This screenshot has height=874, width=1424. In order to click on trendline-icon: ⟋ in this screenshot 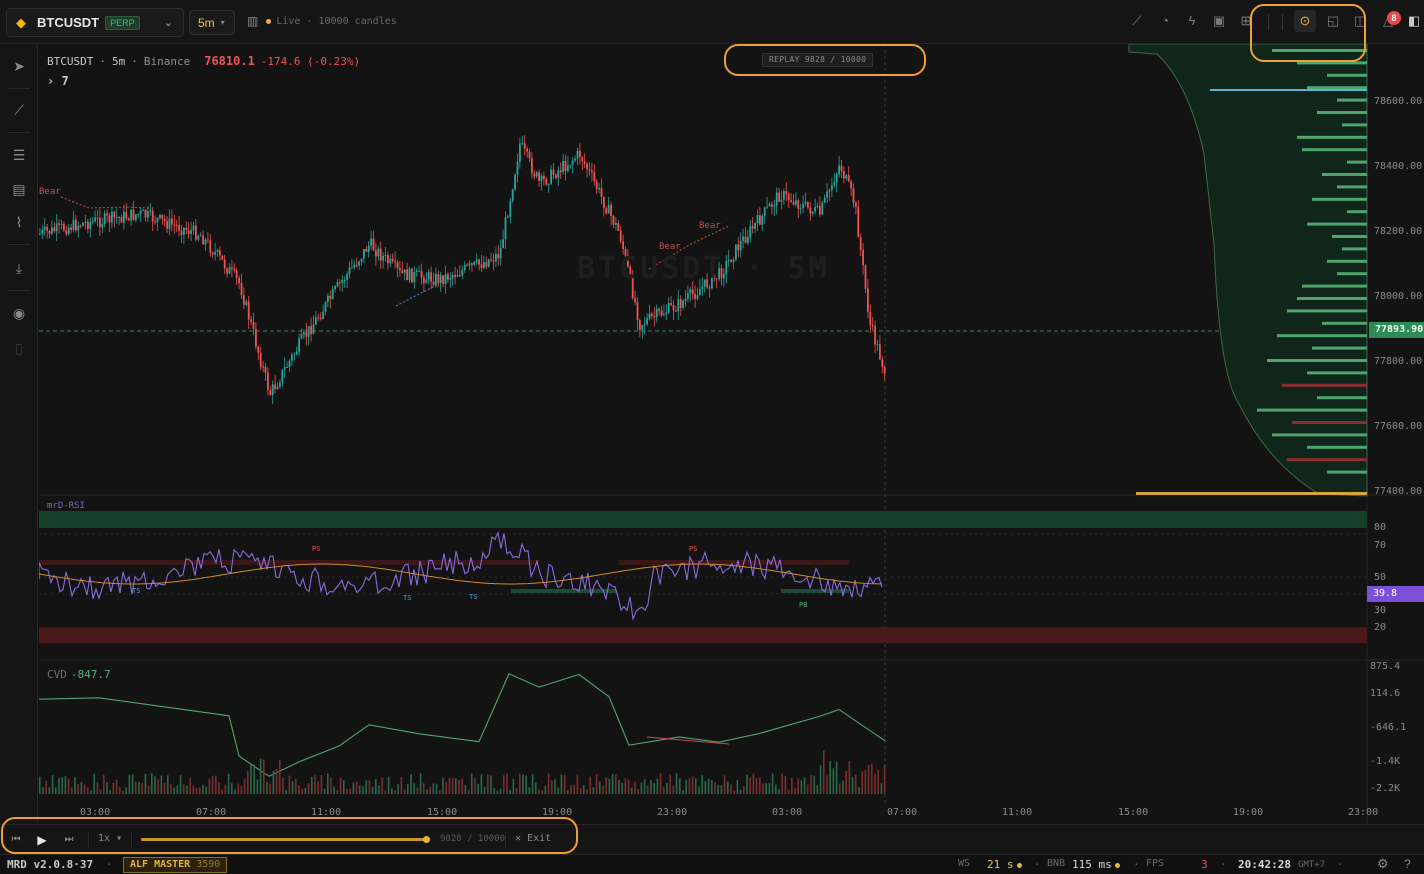, I will do `click(19, 110)`.